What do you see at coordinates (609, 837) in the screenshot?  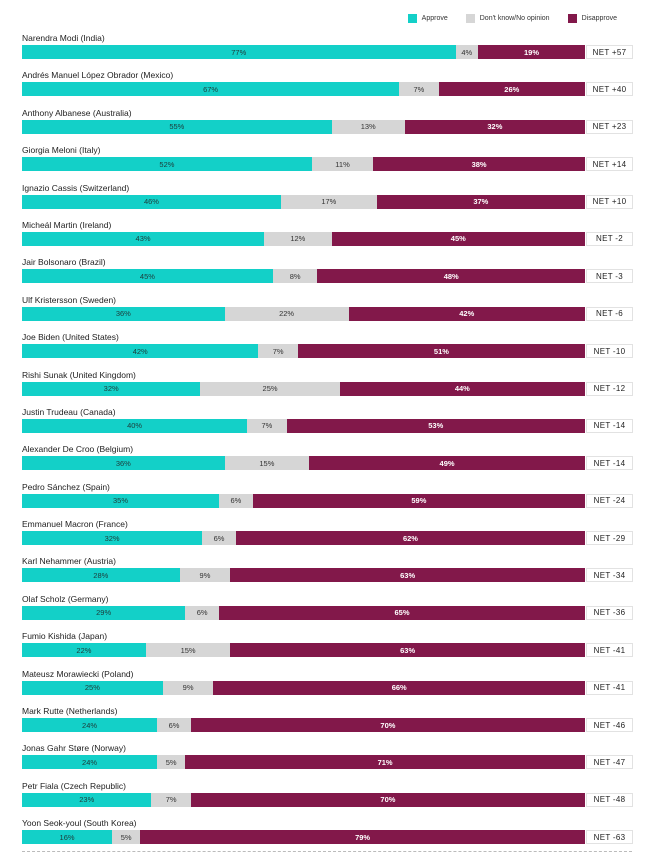 I see `net-score: NET -63` at bounding box center [609, 837].